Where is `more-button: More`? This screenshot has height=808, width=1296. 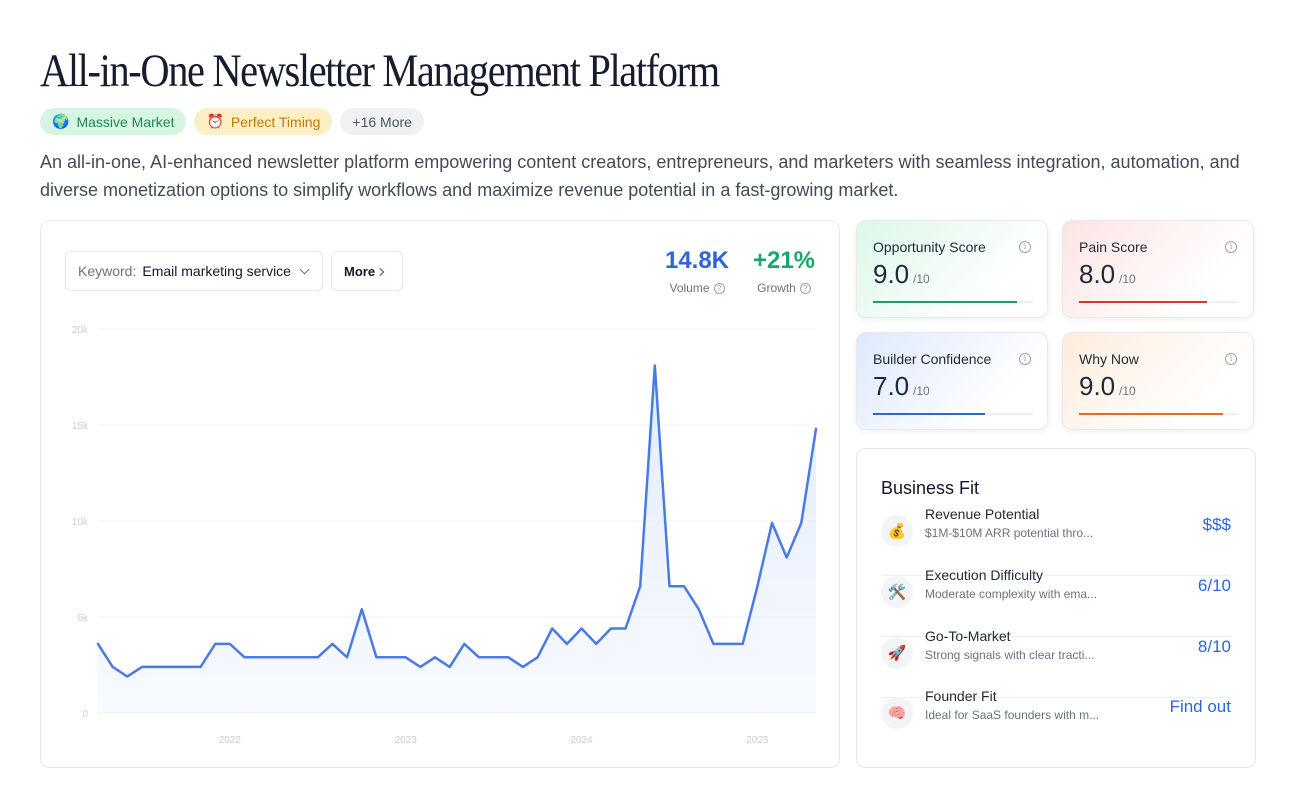 more-button: More is located at coordinates (367, 271).